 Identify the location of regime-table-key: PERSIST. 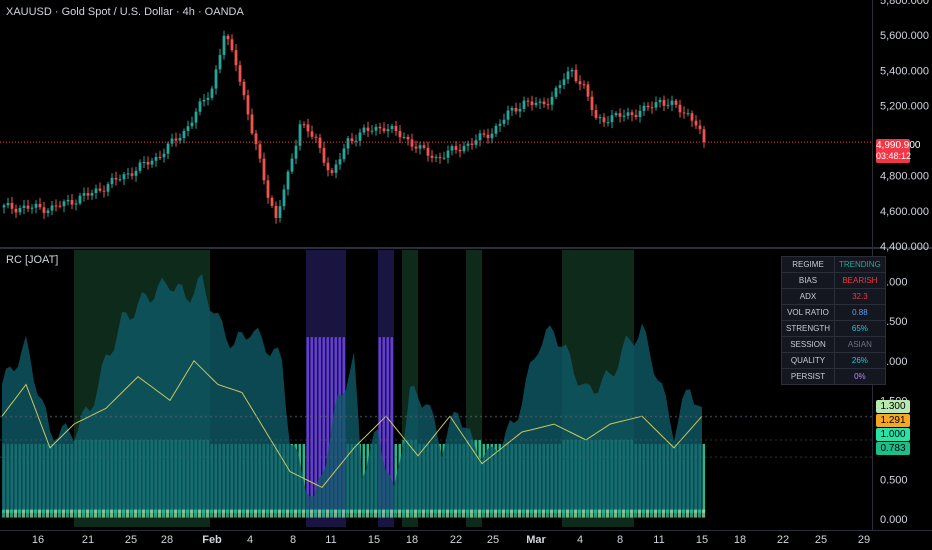
(808, 376).